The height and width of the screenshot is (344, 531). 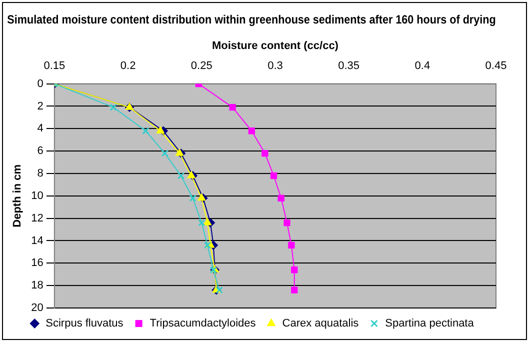 I want to click on x-tick-label: 0.35, so click(x=349, y=66).